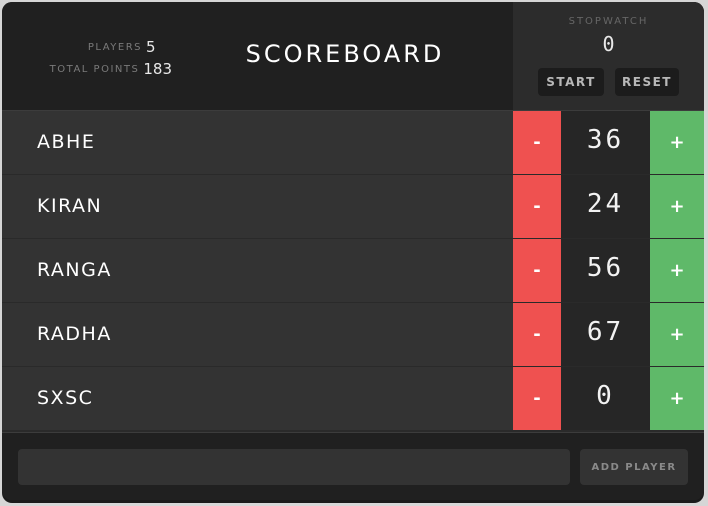  Describe the element at coordinates (353, 207) in the screenshot. I see `player-row: KIRAN - 24 +` at that location.